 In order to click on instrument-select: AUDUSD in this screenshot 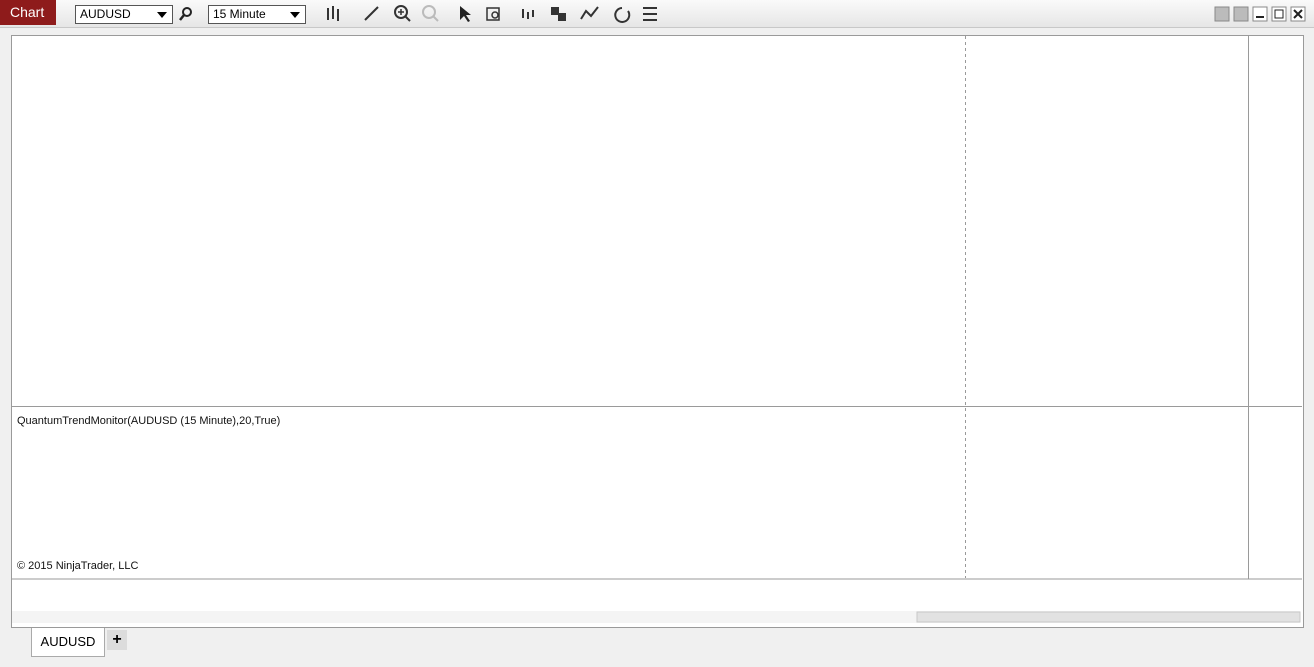, I will do `click(124, 14)`.